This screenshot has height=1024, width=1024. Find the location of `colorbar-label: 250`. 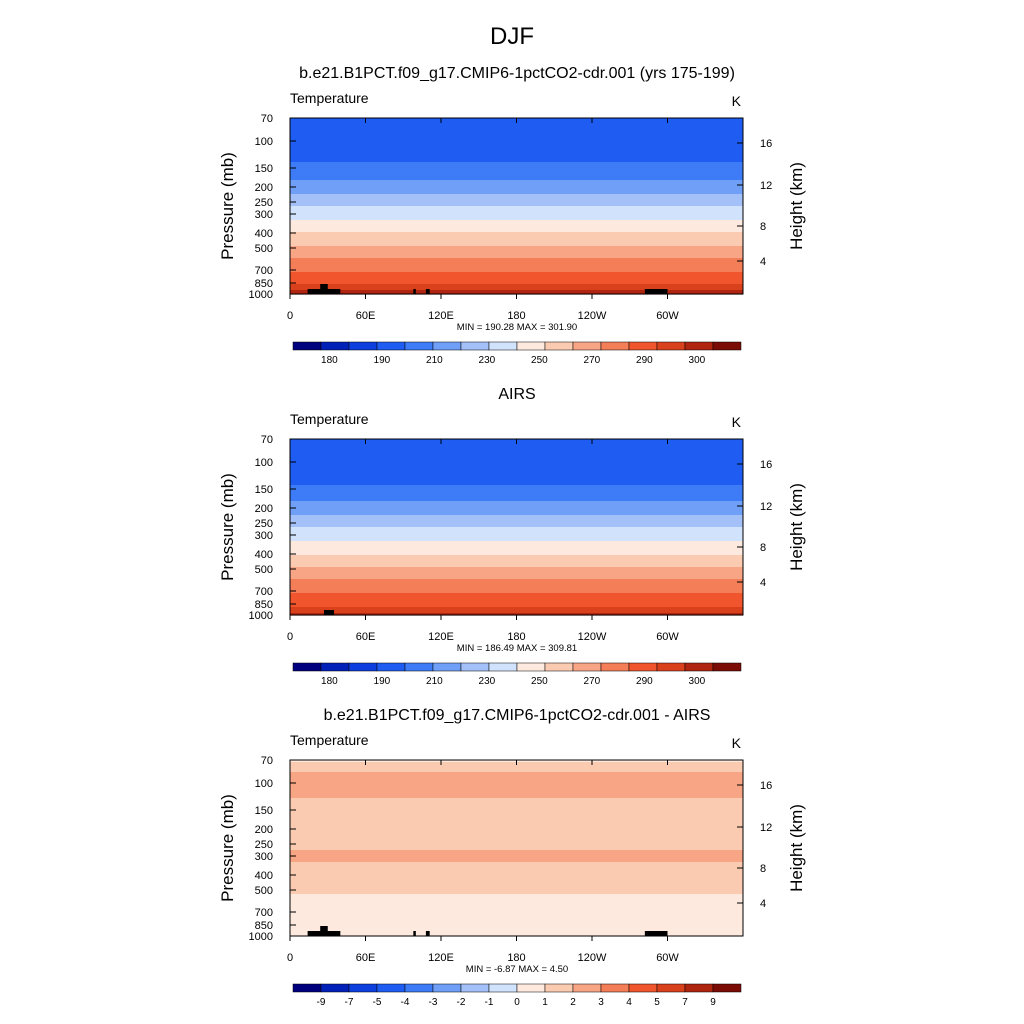

colorbar-label: 250 is located at coordinates (539, 681).